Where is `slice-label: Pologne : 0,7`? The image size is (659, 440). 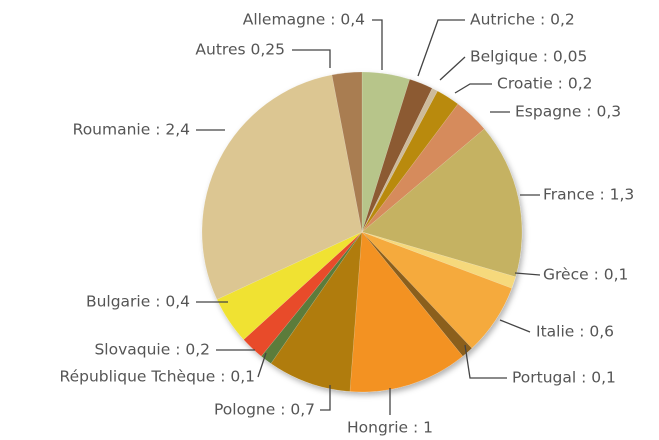 slice-label: Pologne : 0,7 is located at coordinates (264, 410).